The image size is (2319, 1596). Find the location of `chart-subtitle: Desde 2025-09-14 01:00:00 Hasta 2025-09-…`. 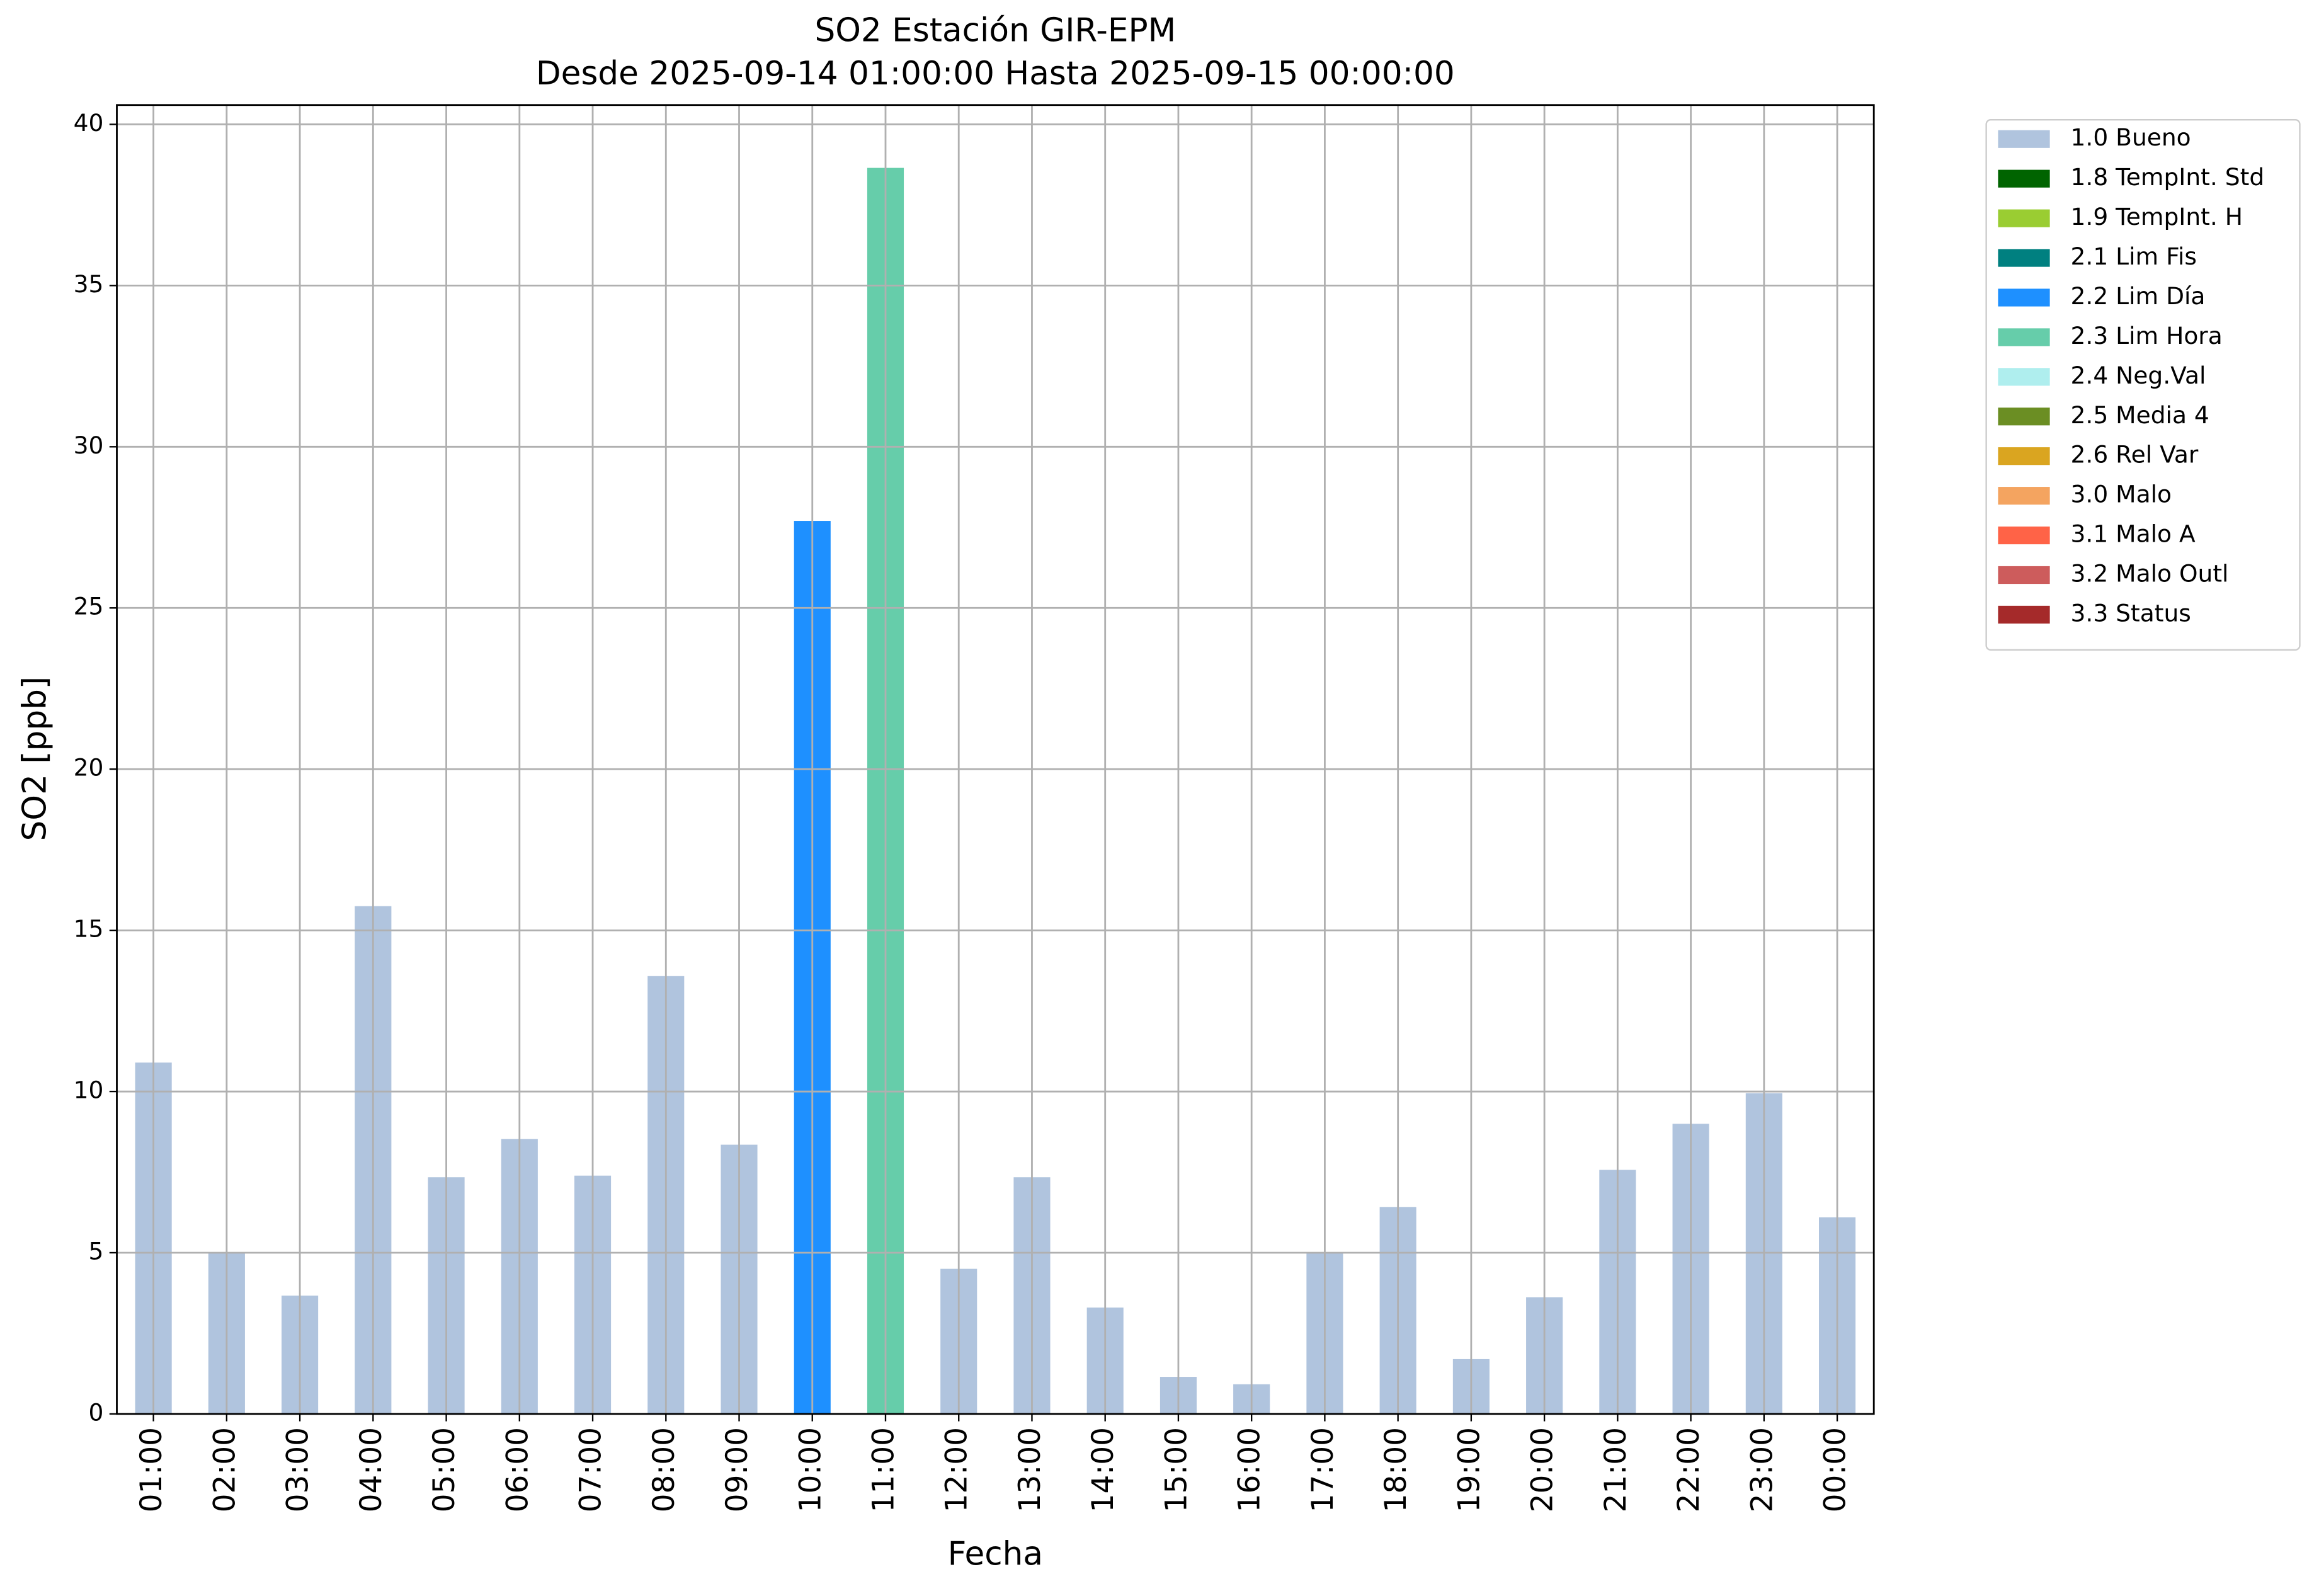

chart-subtitle: Desde 2025-09-14 01:00:00 Hasta 2025-09-… is located at coordinates (995, 74).